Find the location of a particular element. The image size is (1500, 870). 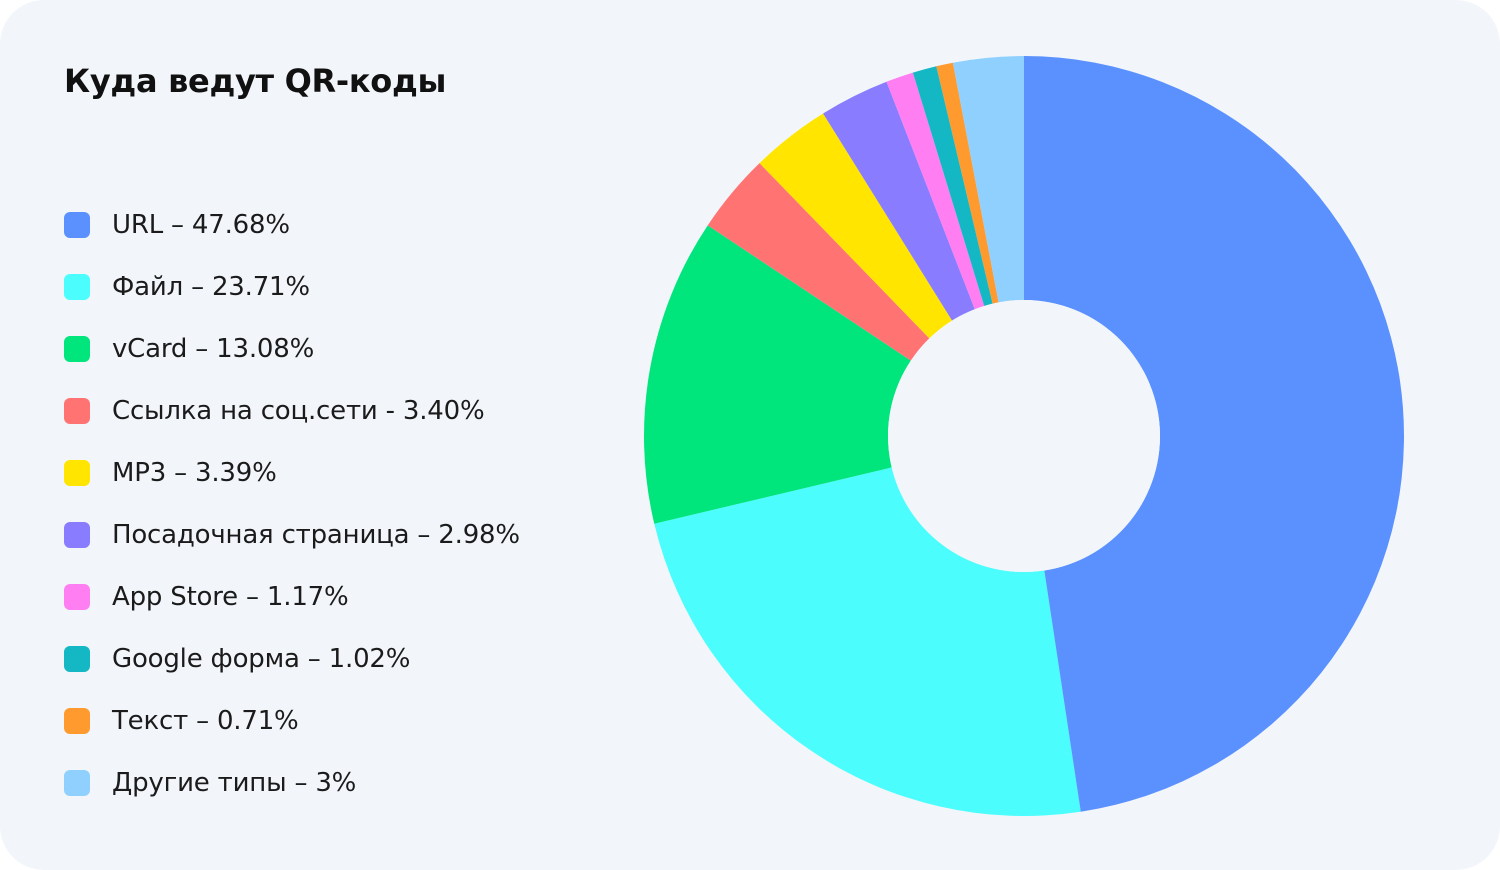

donut-hole is located at coordinates (1024, 436).